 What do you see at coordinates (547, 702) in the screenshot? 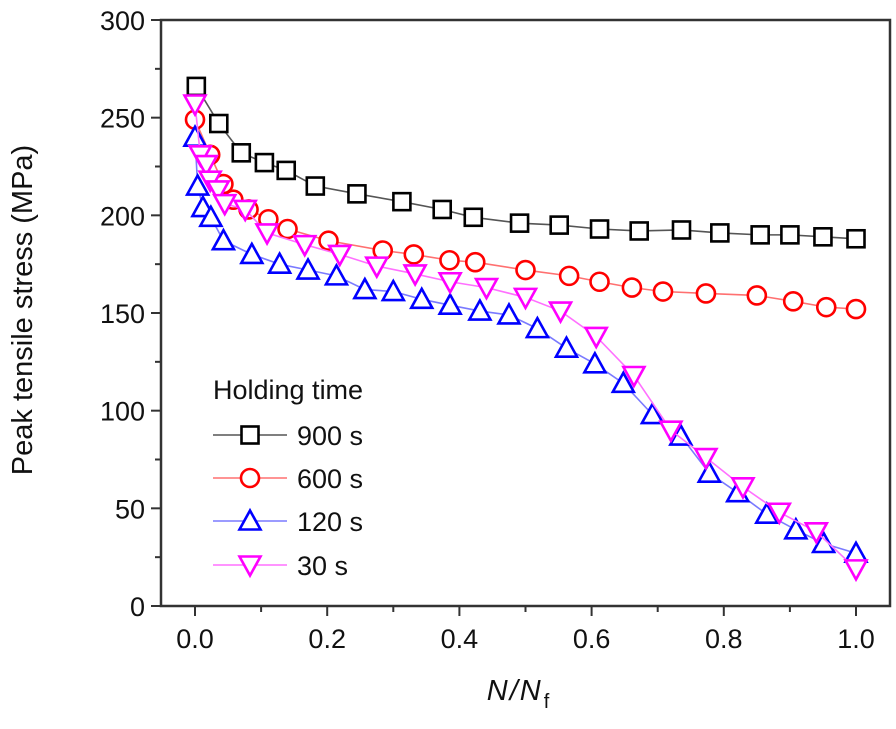
I see `x-axis-label-subscript: f` at bounding box center [547, 702].